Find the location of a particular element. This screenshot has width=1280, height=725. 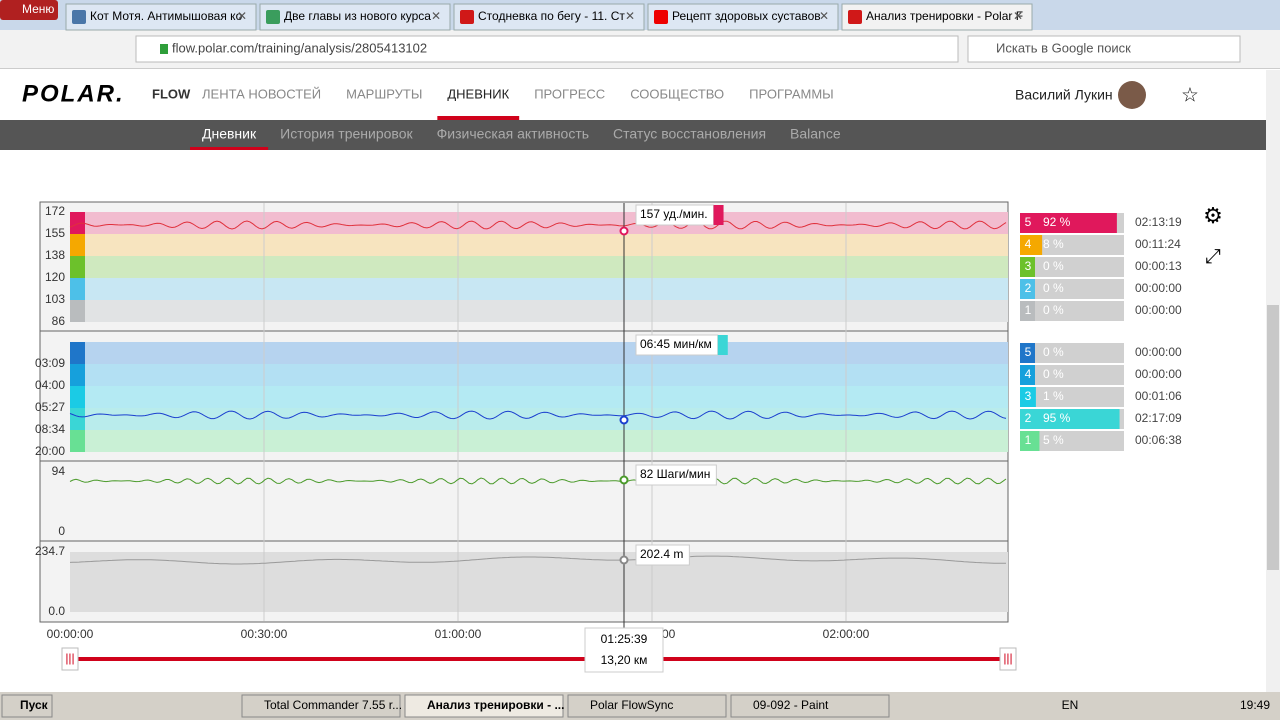

tab-title: Кот Мотя. Антимышовая ко is located at coordinates (166, 16).